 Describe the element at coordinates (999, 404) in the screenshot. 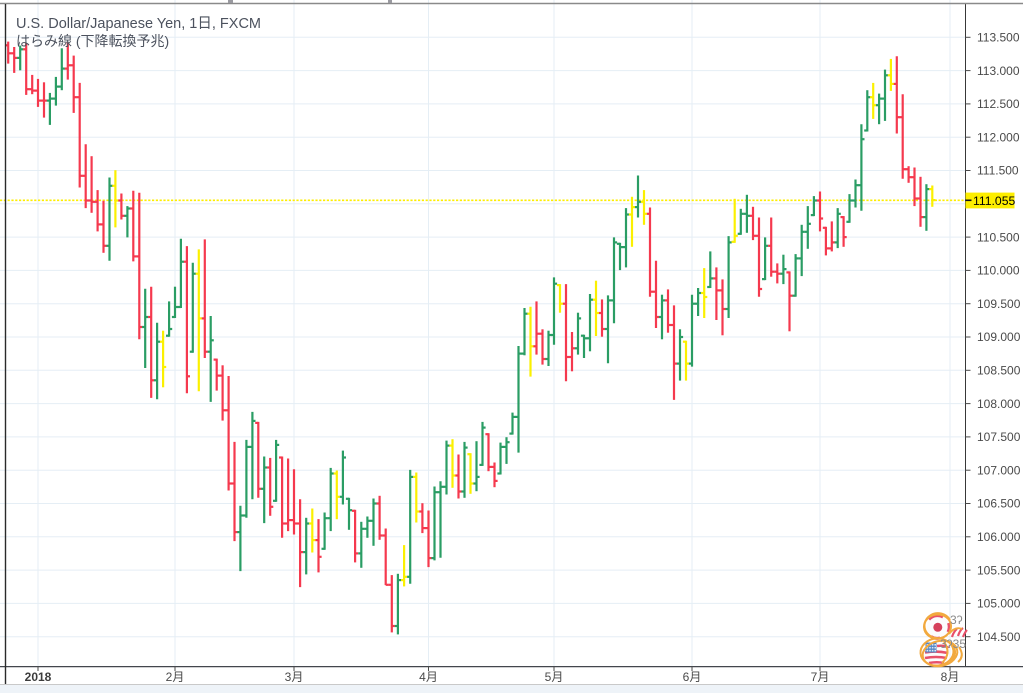

I see `svg-text: 108.000` at that location.